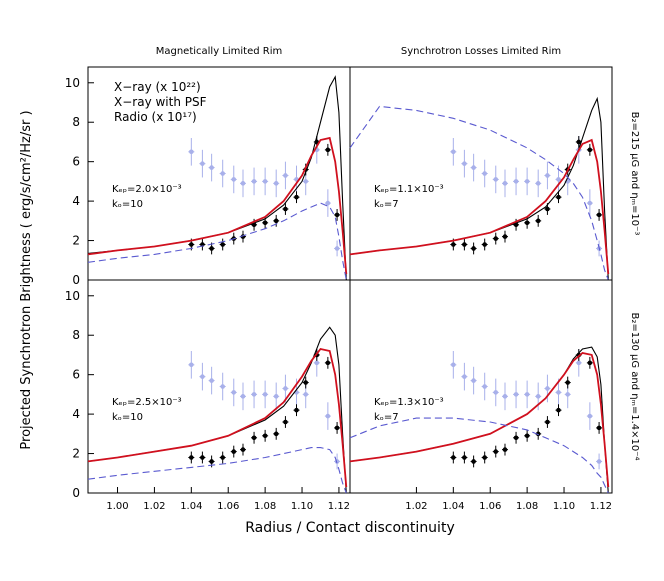 This screenshot has width=664, height=581. Describe the element at coordinates (76, 414) in the screenshot. I see `y-tick-label: 4` at that location.